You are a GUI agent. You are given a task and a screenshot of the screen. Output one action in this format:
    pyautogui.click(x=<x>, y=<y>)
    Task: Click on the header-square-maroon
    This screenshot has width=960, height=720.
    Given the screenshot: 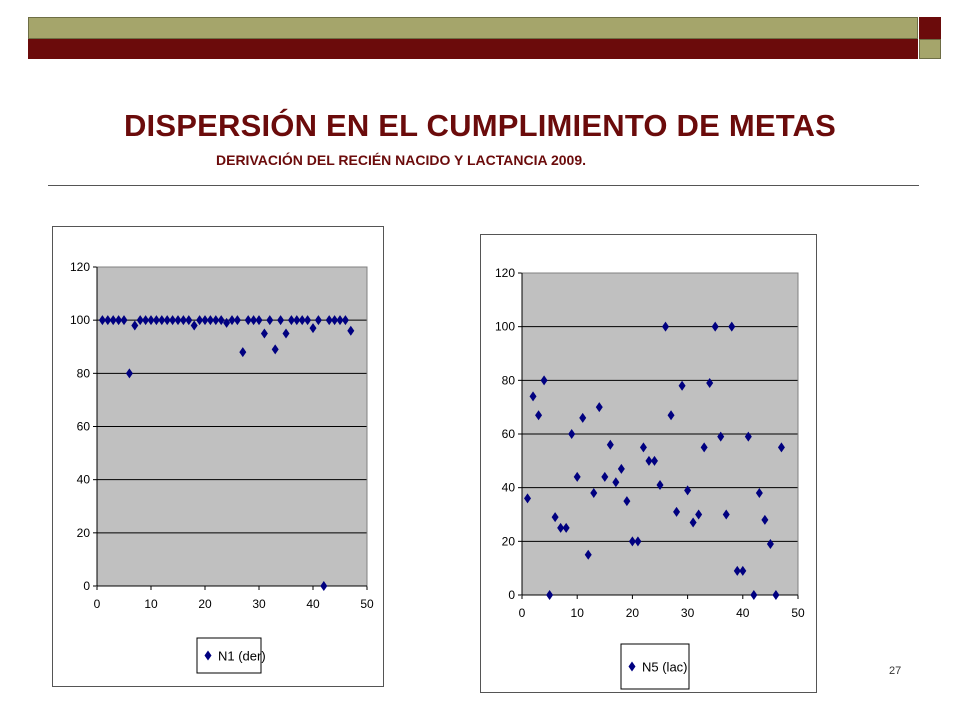 What is the action you would take?
    pyautogui.click(x=930, y=28)
    